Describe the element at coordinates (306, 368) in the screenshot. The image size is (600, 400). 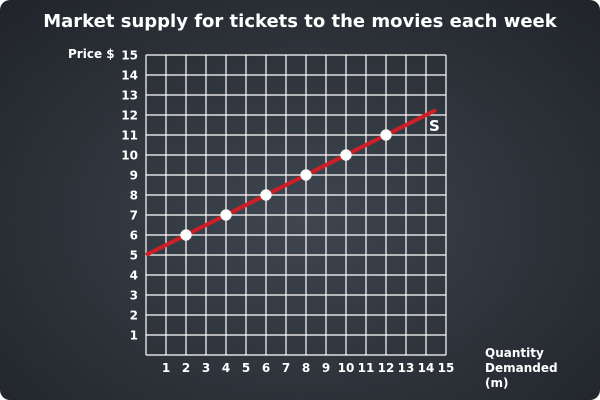
I see `x-tick-label: 8` at that location.